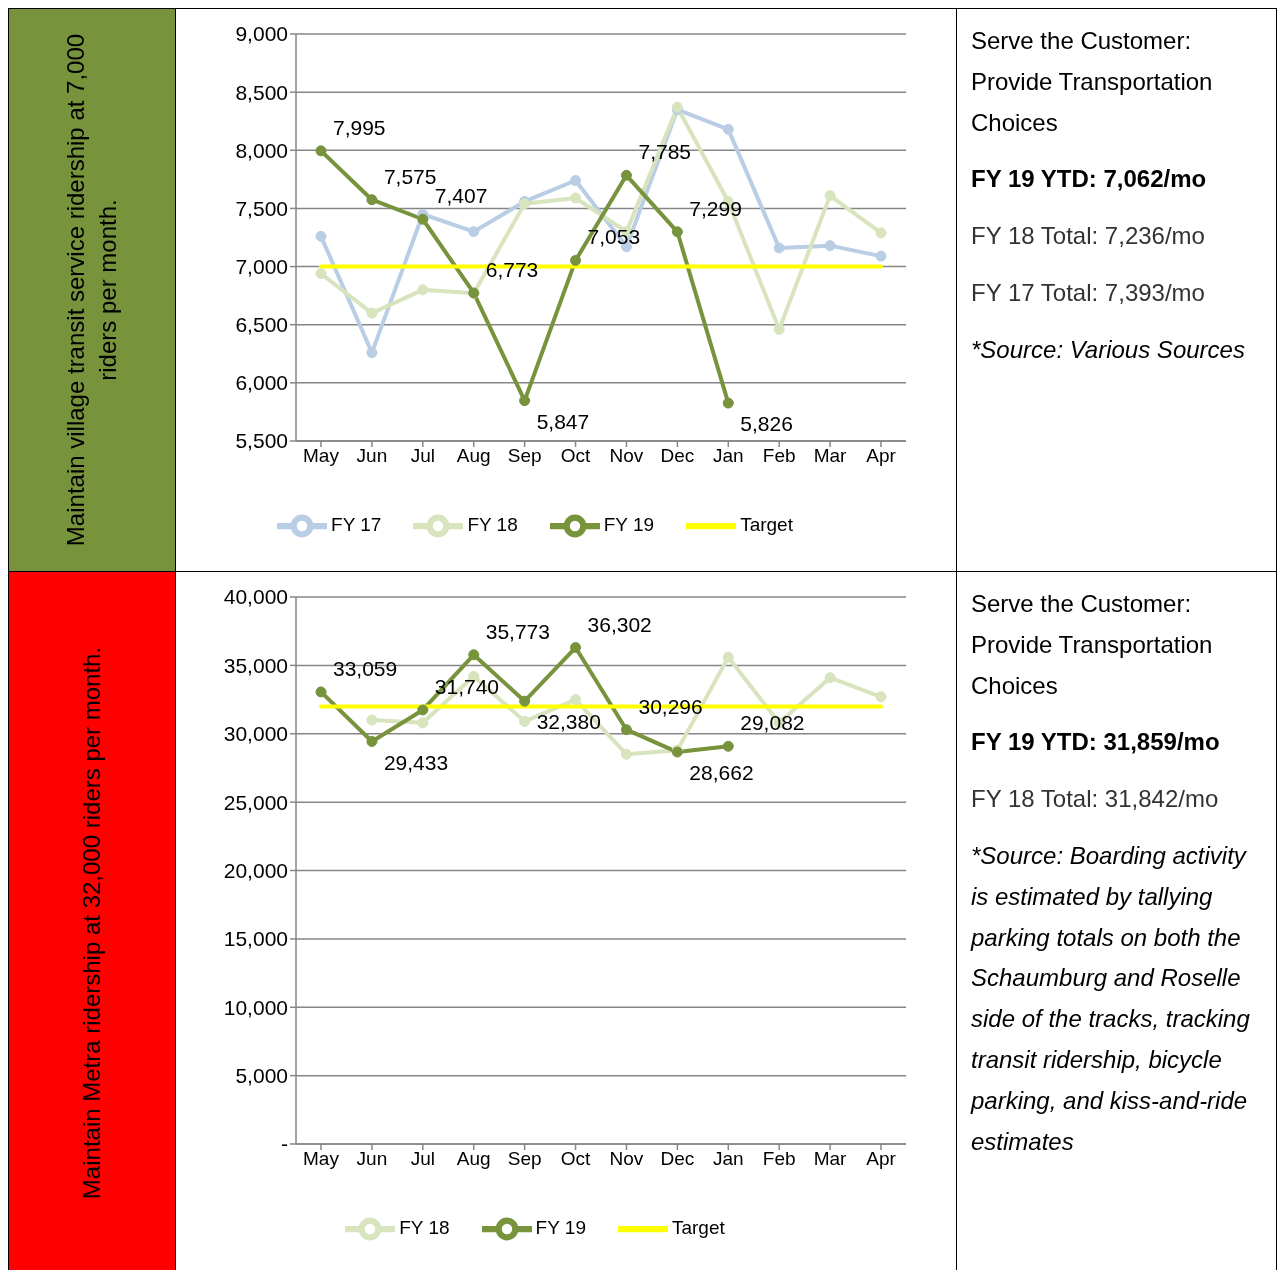 This screenshot has width=1281, height=1270. I want to click on data-label: 35,773, so click(517, 631).